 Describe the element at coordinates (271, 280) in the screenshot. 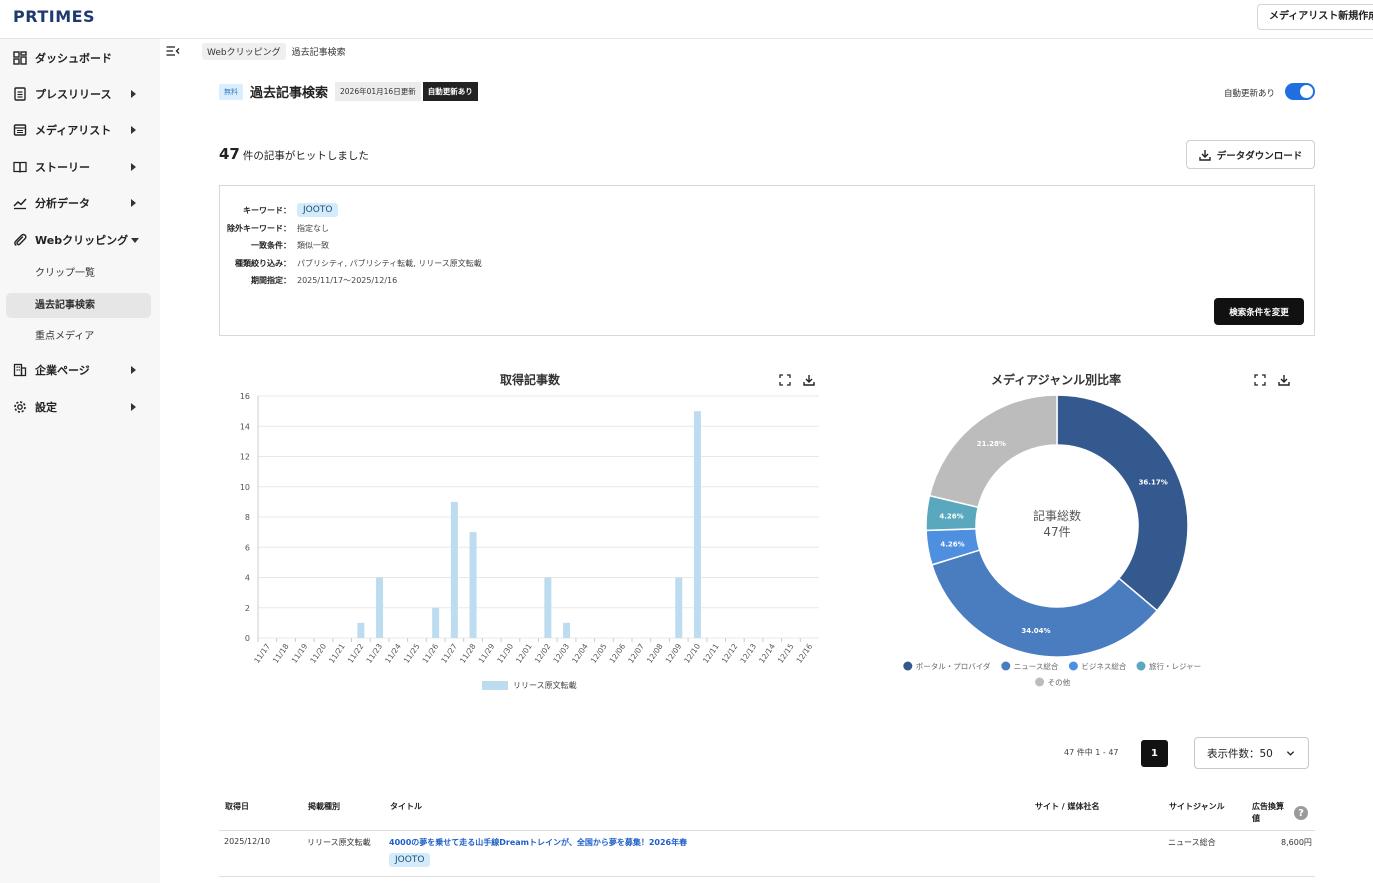

I see `condition-key: 期間指定：` at that location.